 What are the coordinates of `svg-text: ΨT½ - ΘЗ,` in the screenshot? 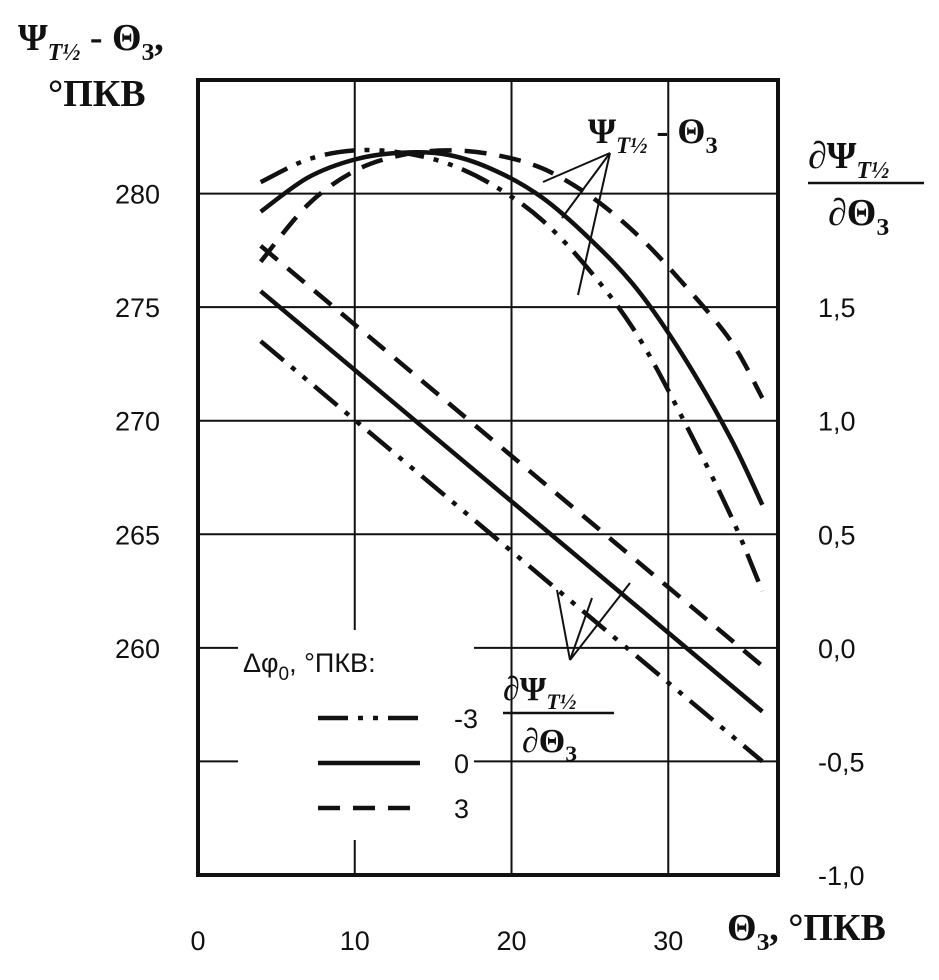 It's located at (91, 41).